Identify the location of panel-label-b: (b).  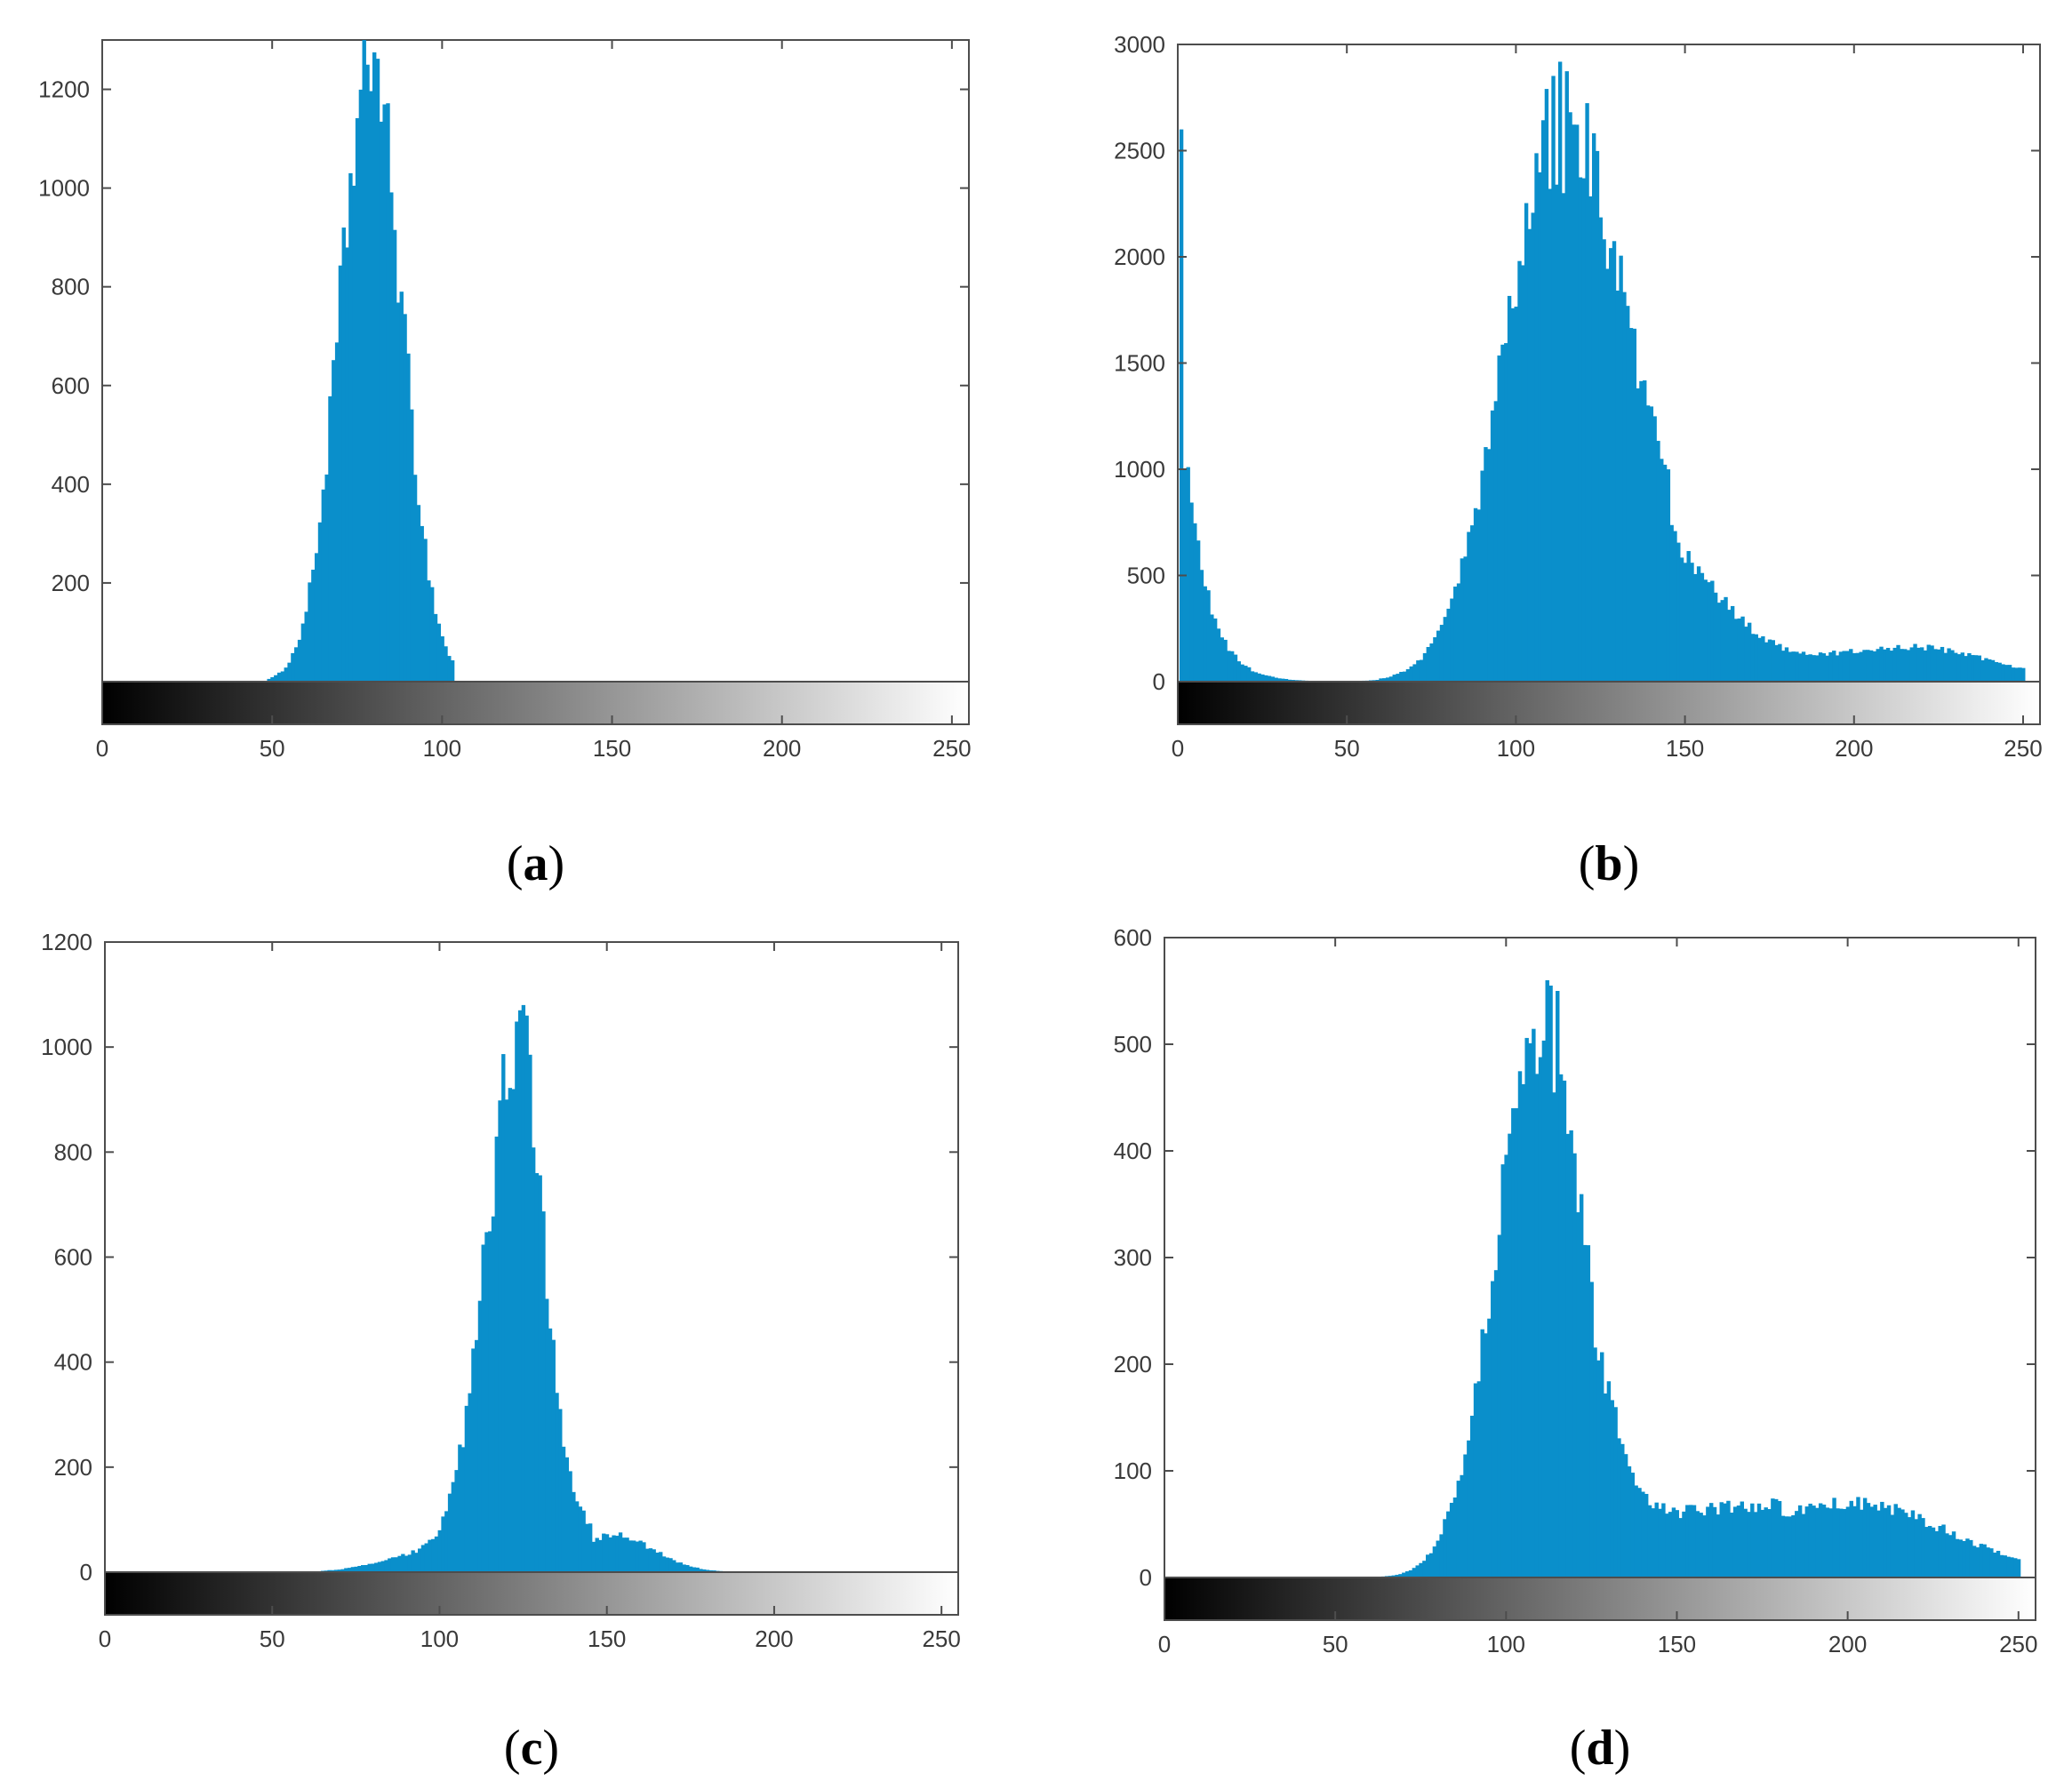
(1609, 863).